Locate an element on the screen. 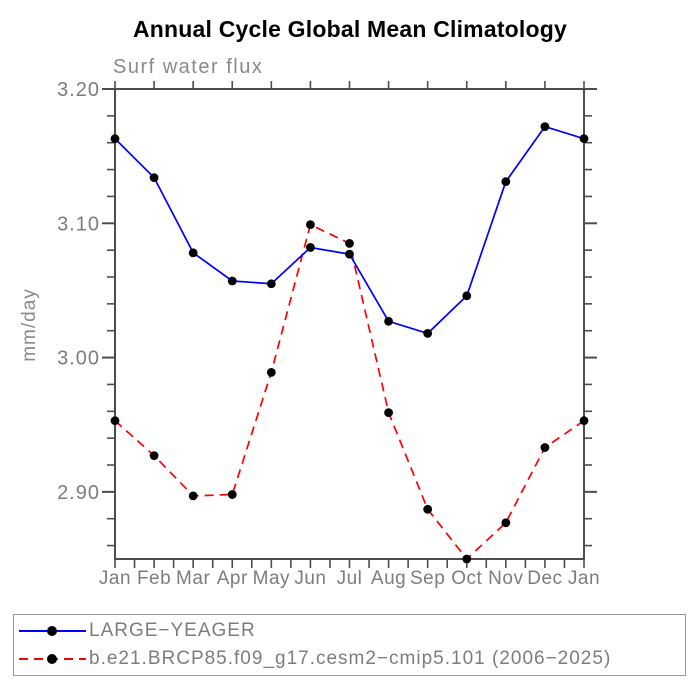 This screenshot has height=700, width=700. x-tick-label: Jul is located at coordinates (350, 578).